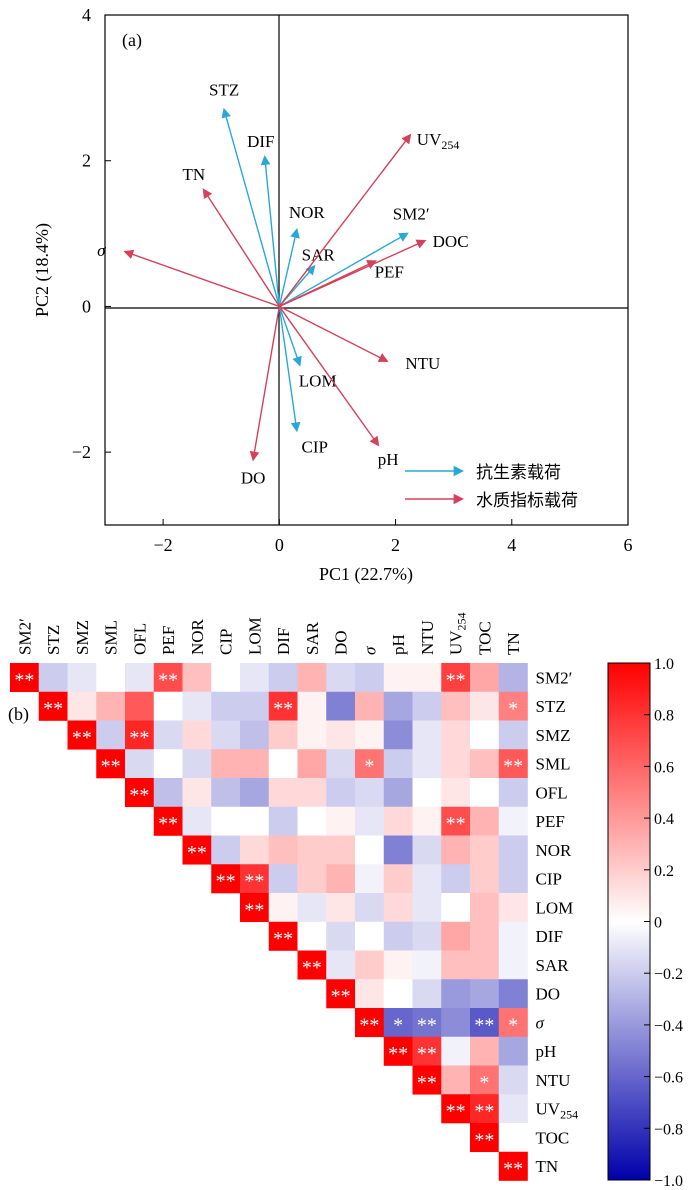  Describe the element at coordinates (668, 974) in the screenshot. I see `colorbar-tick-label: −0.2` at that location.